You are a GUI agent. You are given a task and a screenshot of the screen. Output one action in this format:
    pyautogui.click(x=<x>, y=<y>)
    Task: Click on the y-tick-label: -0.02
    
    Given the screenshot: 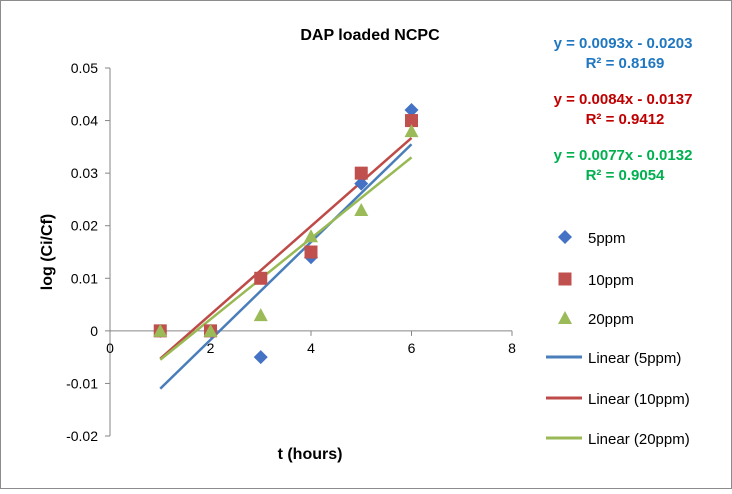 What is the action you would take?
    pyautogui.click(x=82, y=436)
    